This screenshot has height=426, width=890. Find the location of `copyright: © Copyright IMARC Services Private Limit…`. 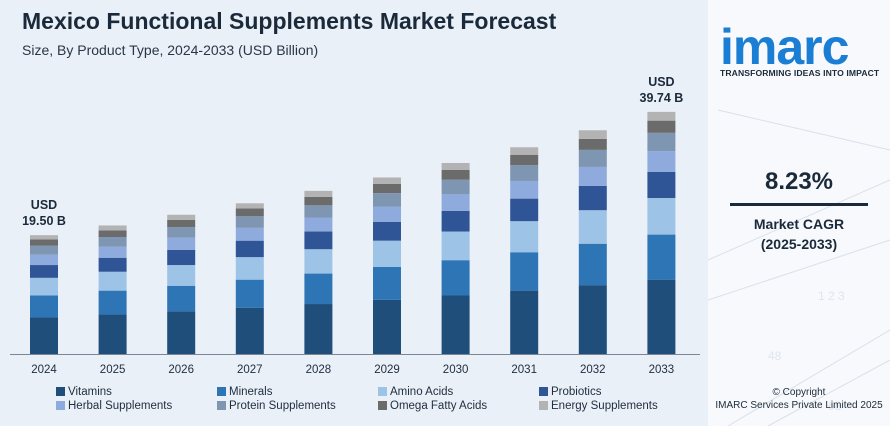

copyright: © Copyright IMARC Services Private Limit… is located at coordinates (799, 399).